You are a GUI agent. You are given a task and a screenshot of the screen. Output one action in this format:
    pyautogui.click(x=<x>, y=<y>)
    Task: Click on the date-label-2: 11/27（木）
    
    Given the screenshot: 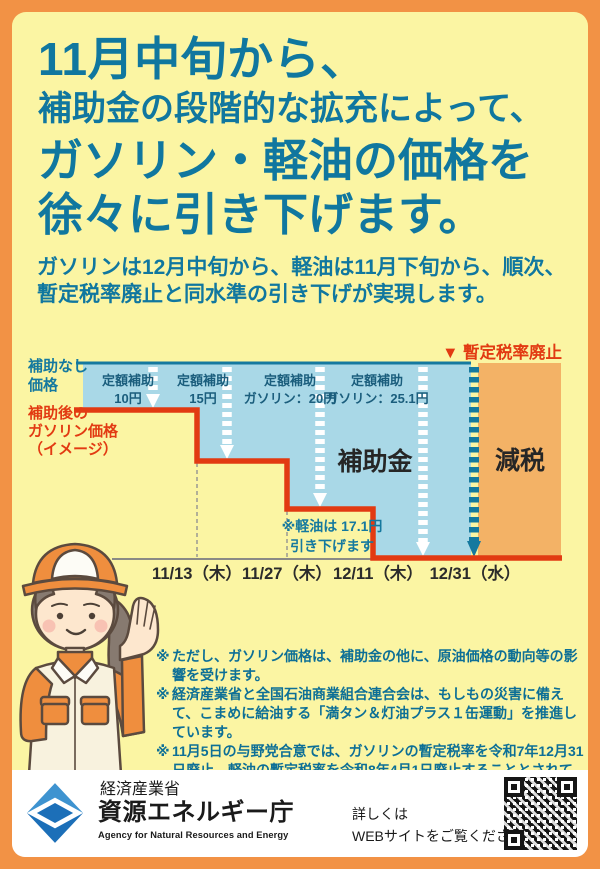 What is the action you would take?
    pyautogui.click(x=287, y=573)
    